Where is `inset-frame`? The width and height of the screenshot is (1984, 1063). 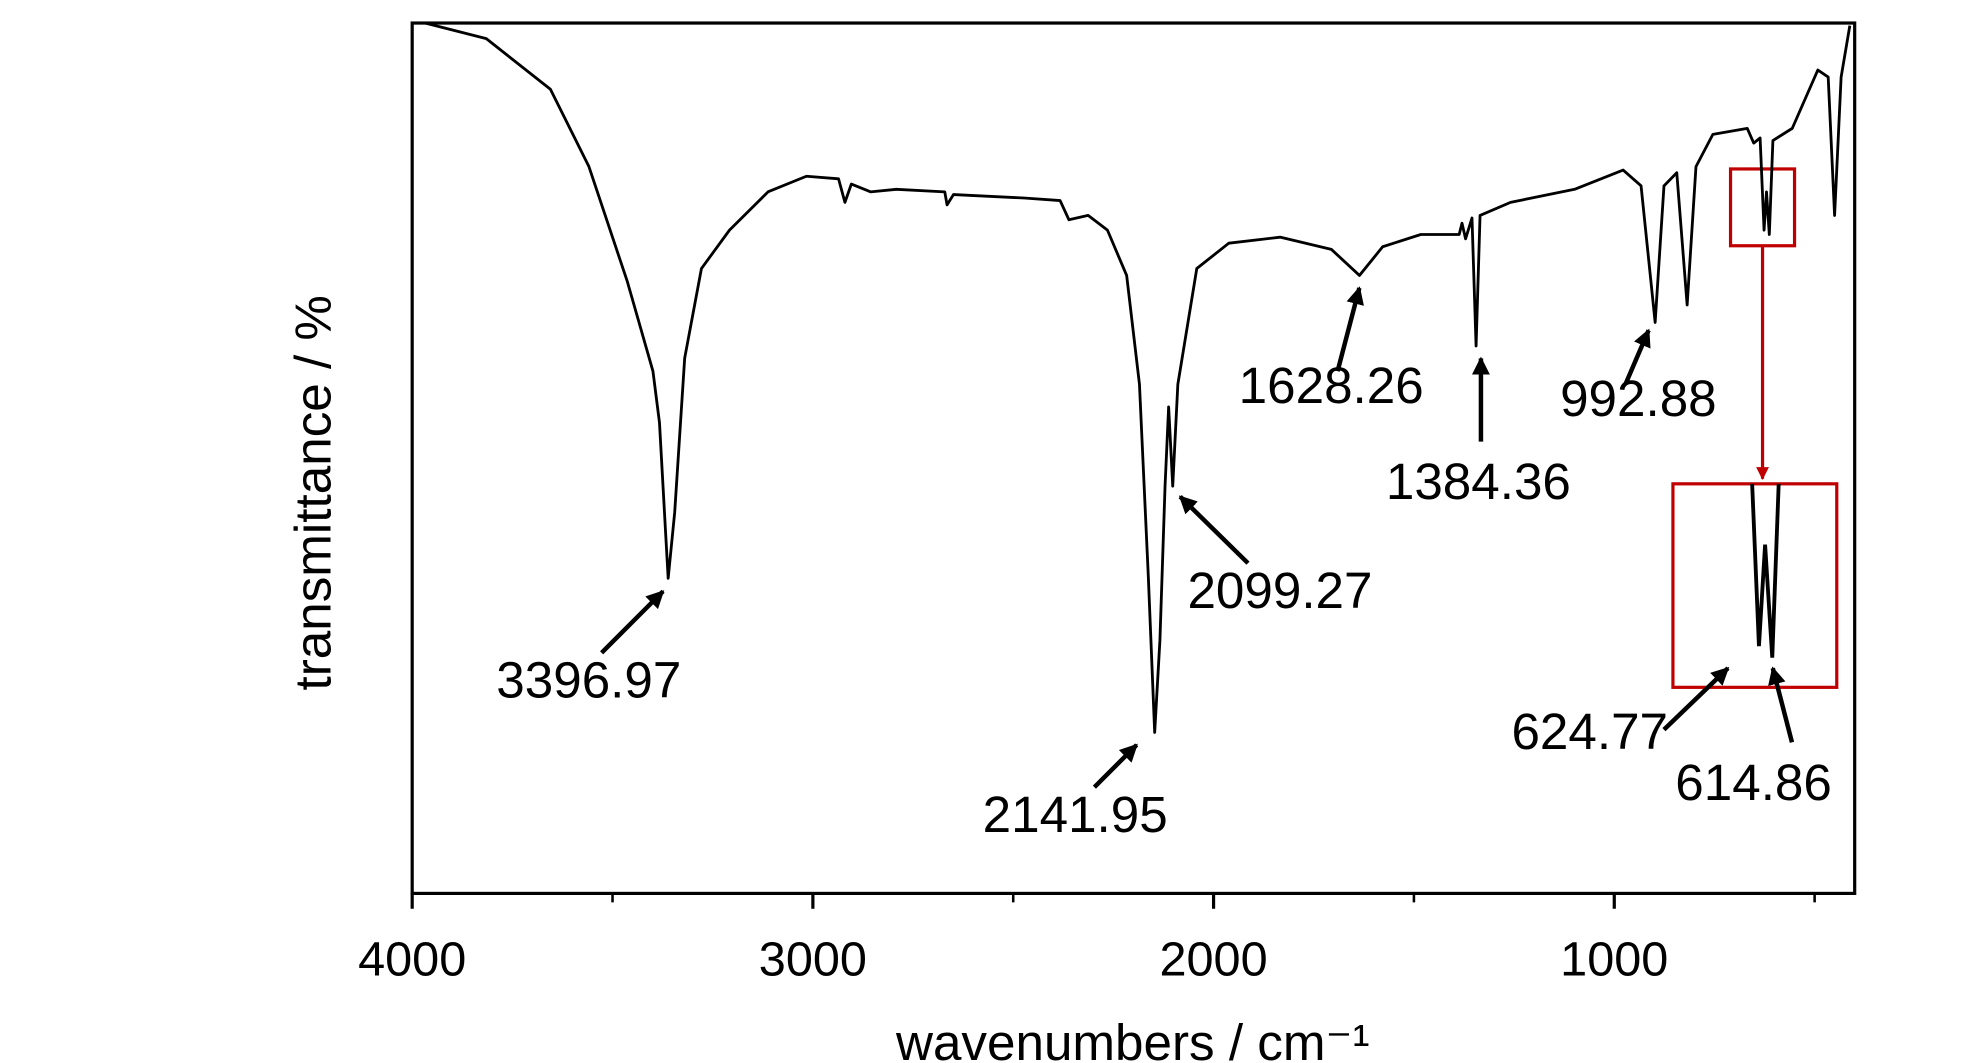
inset-frame is located at coordinates (1755, 585).